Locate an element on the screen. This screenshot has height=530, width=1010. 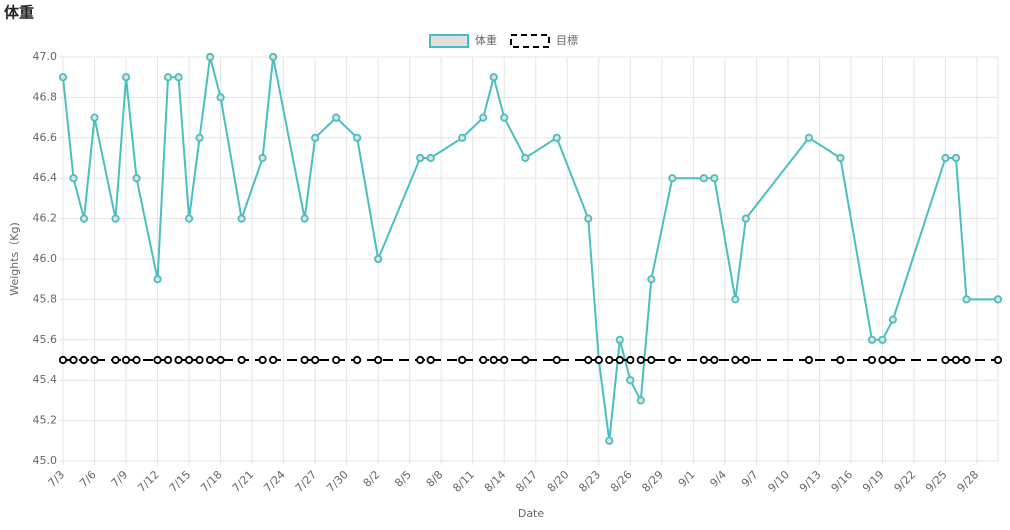
x-tick-label: 9/7 is located at coordinates (750, 479).